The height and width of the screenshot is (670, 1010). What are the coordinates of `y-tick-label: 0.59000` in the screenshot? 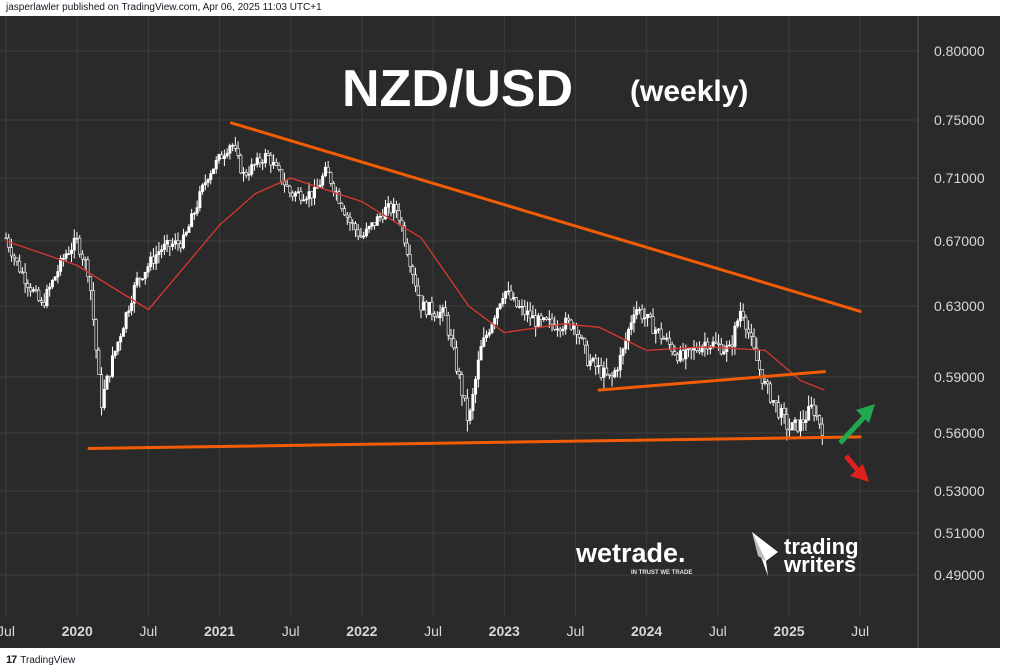 It's located at (959, 377).